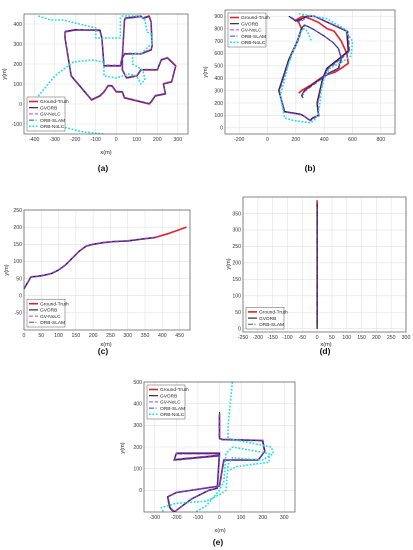 This screenshot has width=413, height=550. I want to click on y-tick-label: -100, so click(17, 125).